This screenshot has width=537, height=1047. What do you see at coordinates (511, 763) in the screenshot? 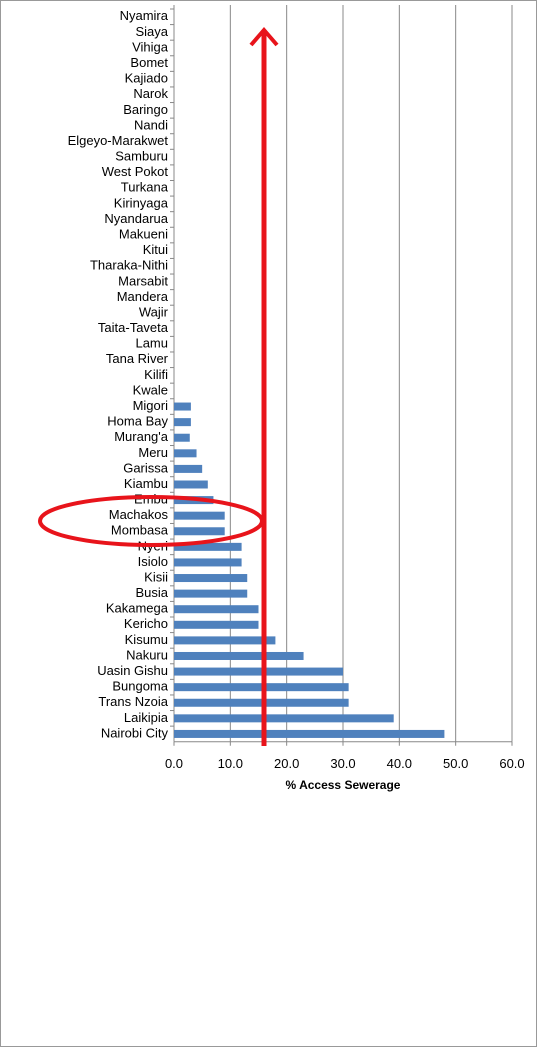
I see `x-tick-label: 60.0` at bounding box center [511, 763].